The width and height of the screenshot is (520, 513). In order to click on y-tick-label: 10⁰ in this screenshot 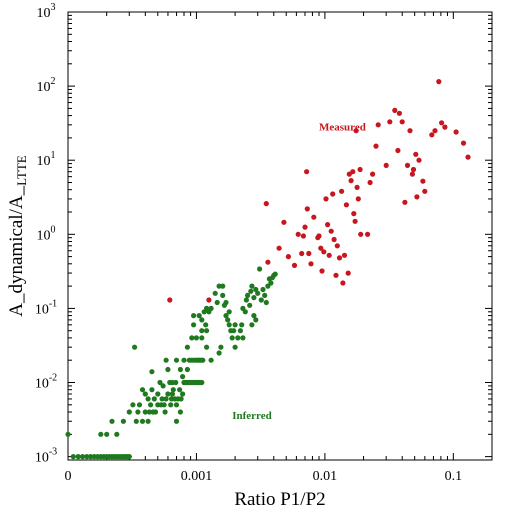, I will do `click(46, 233)`.